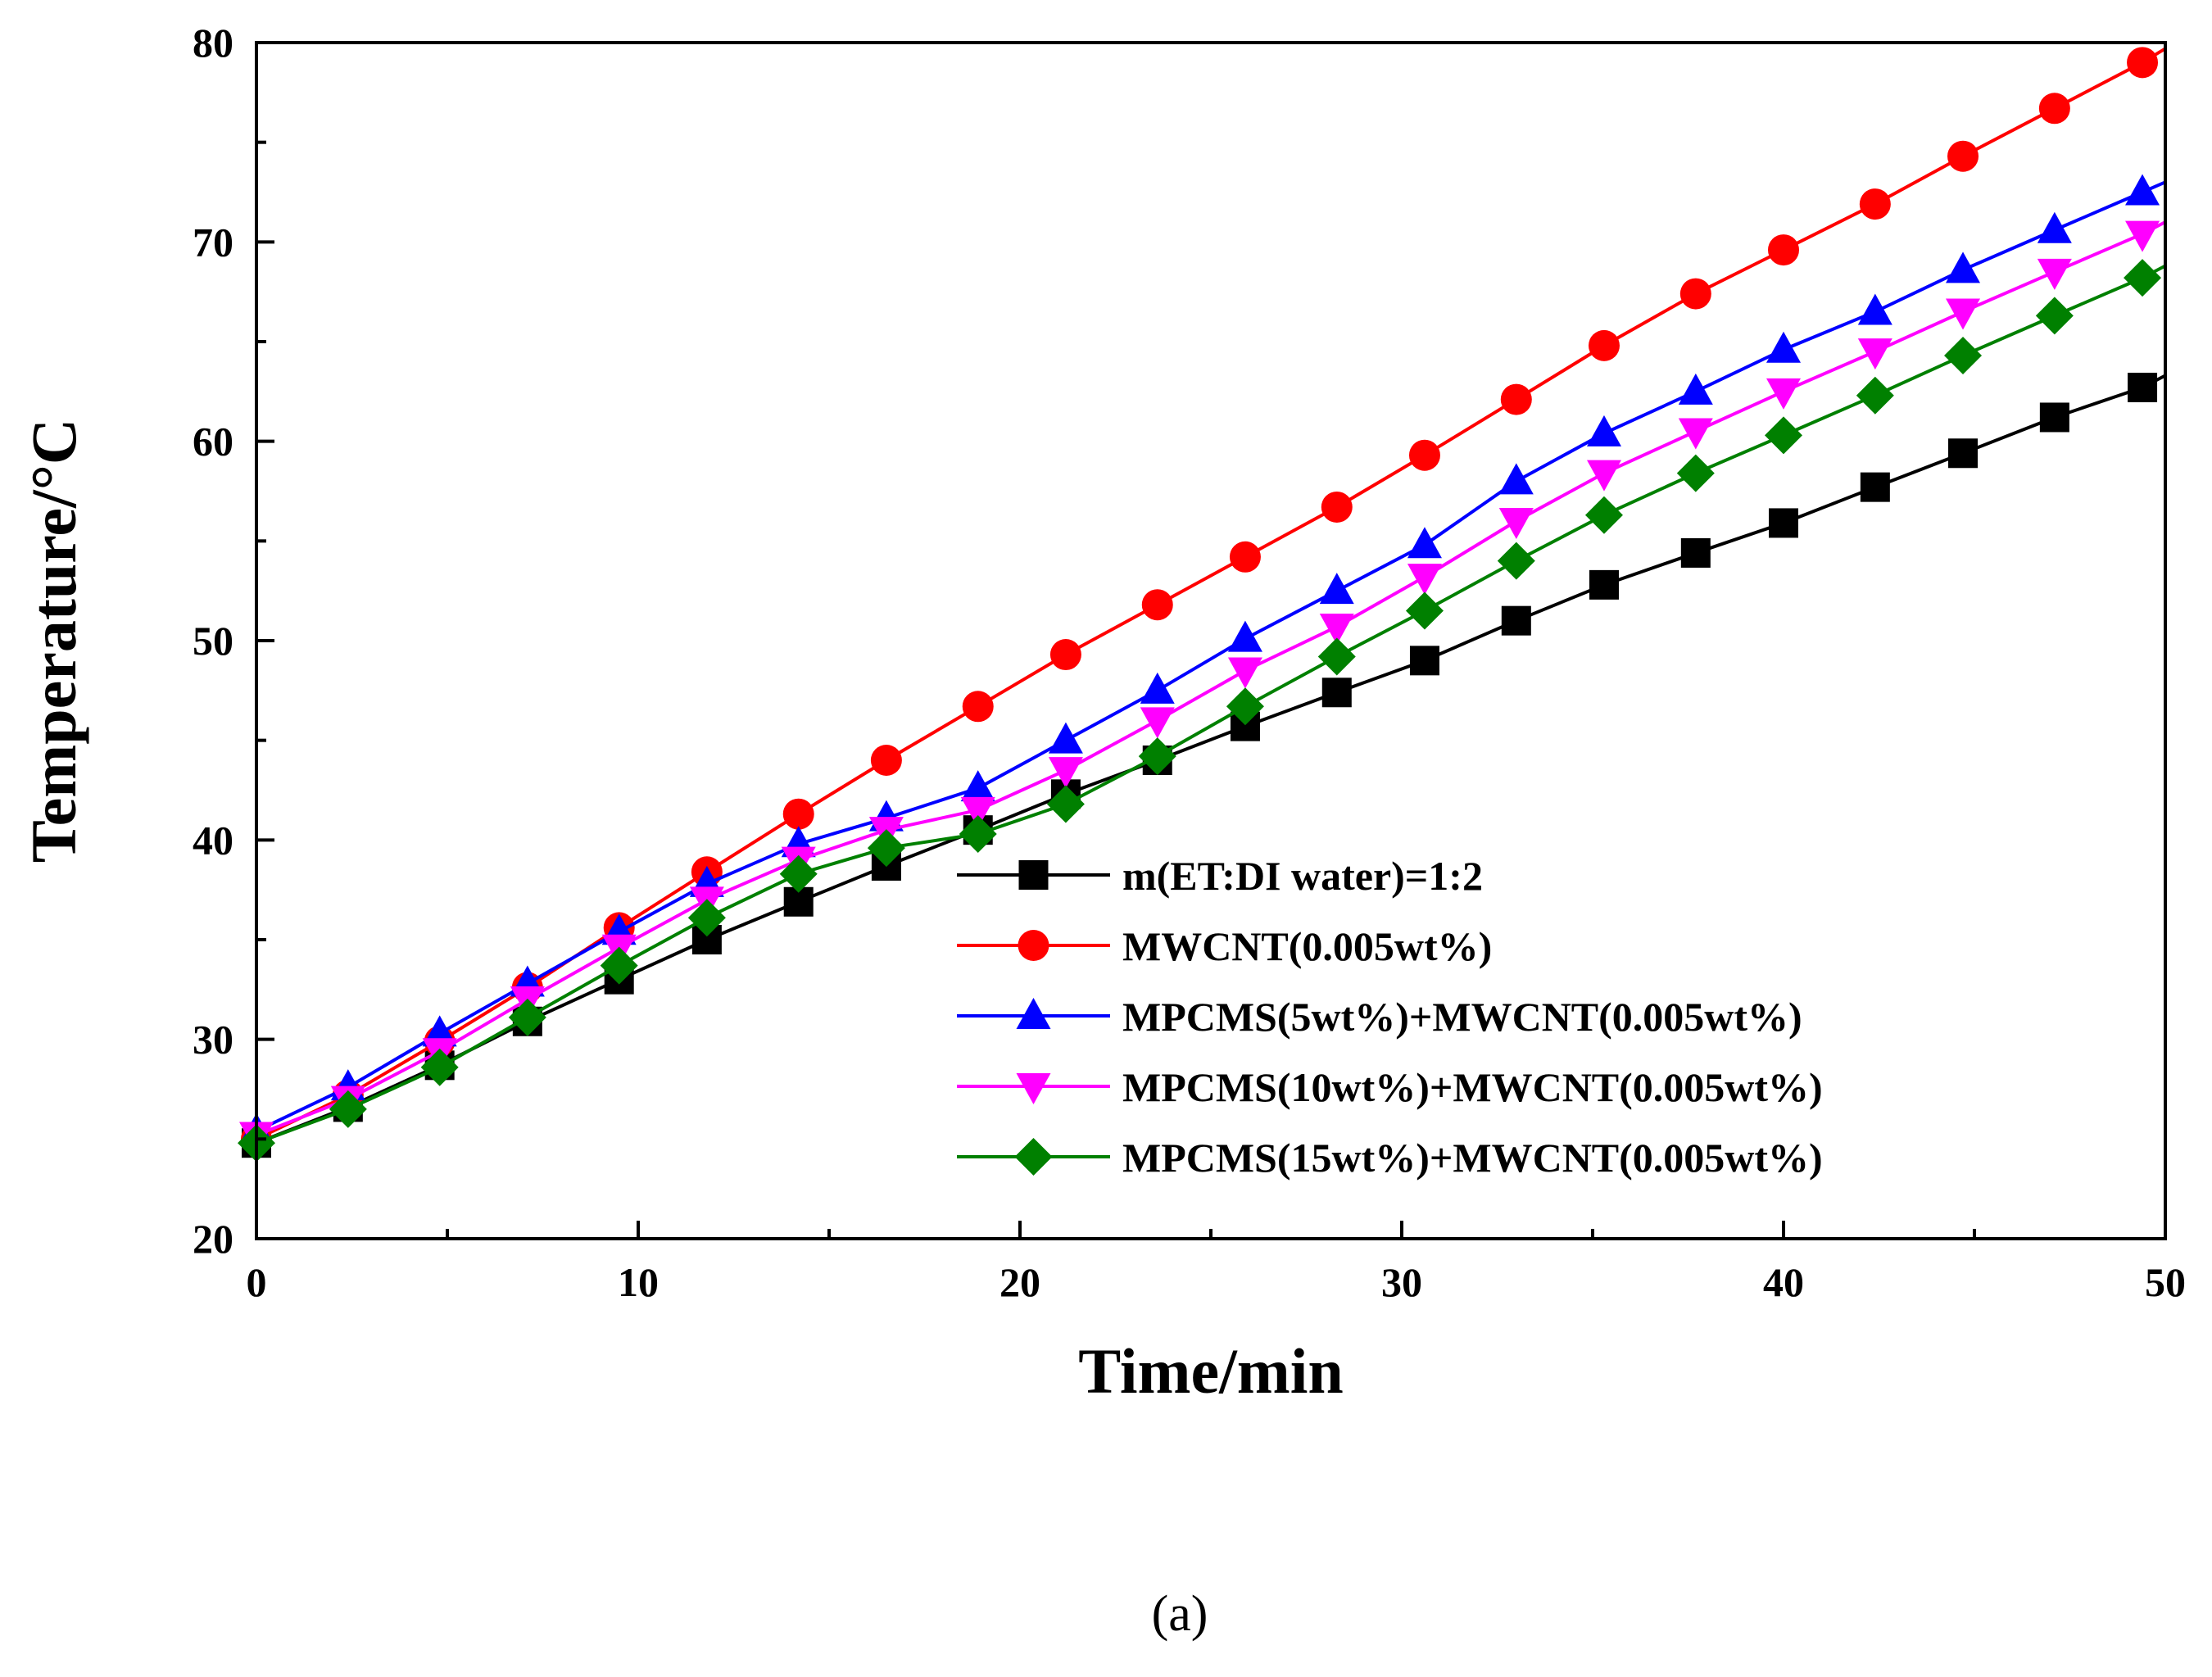 This screenshot has height=1677, width=2212. I want to click on legend-item: MWCNT(0.005wt%), so click(1224, 946).